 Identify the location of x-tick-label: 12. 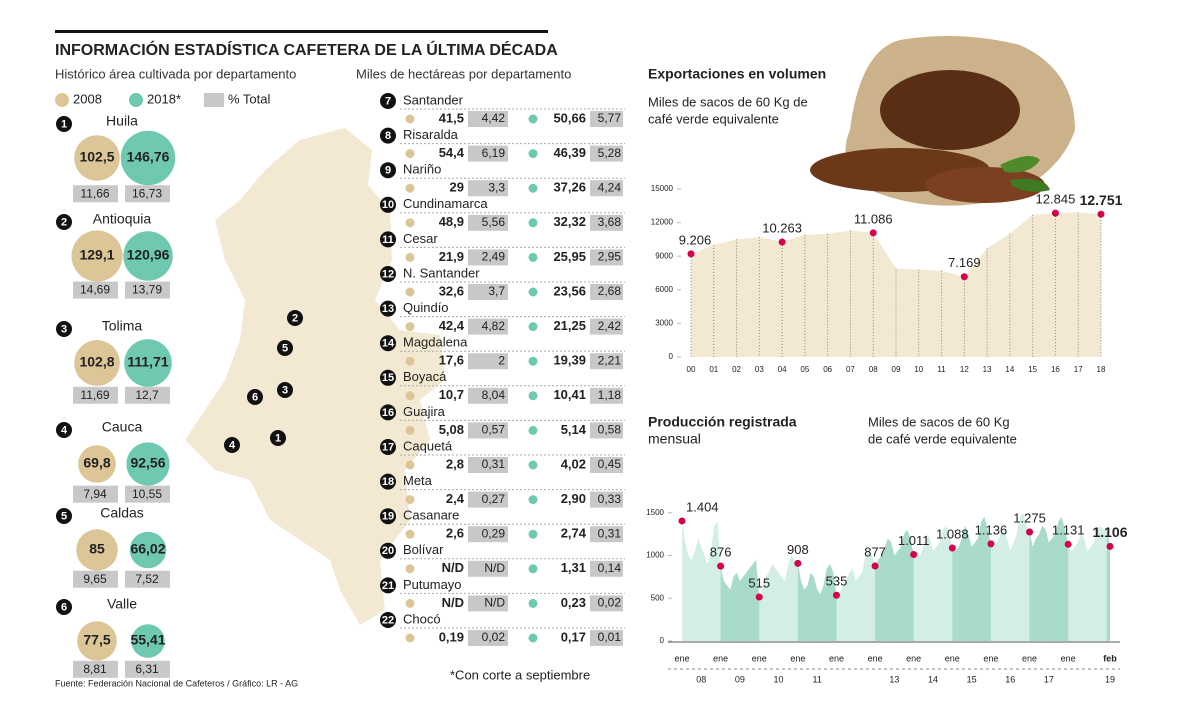
(964, 369).